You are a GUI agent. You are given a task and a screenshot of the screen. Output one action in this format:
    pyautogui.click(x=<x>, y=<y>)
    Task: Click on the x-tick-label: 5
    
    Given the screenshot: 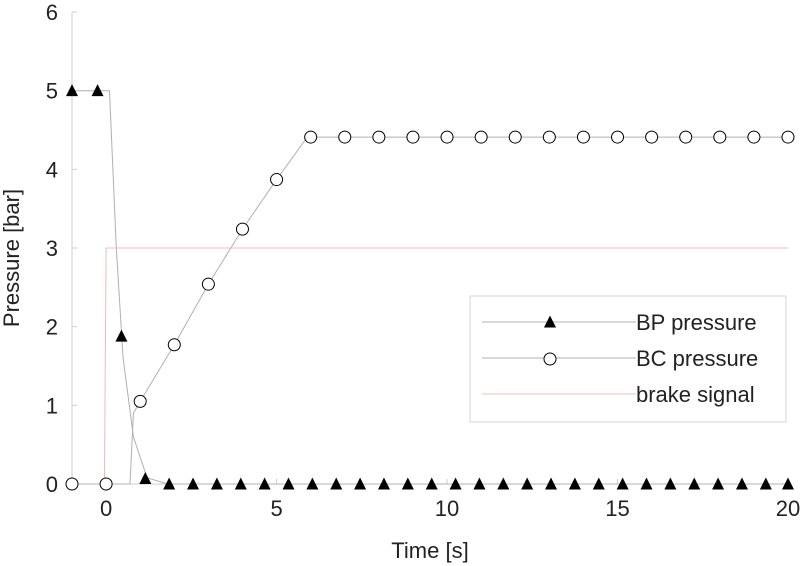 What is the action you would take?
    pyautogui.click(x=276, y=508)
    